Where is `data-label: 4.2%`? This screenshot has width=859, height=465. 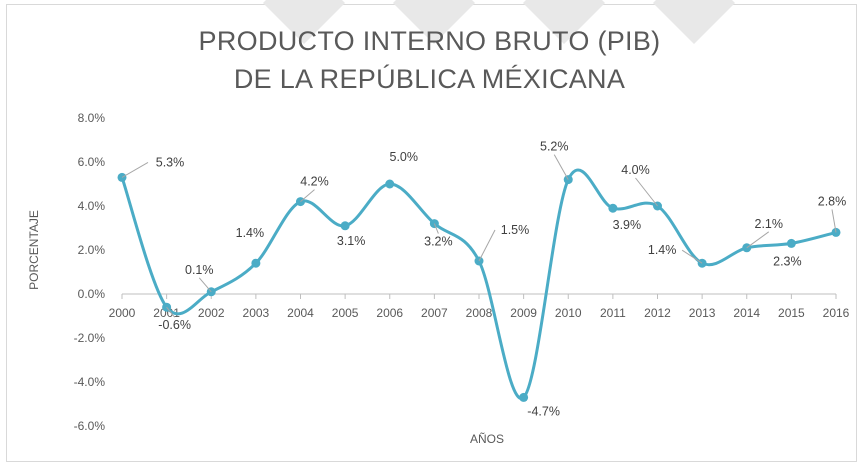
data-label: 4.2% is located at coordinates (314, 182).